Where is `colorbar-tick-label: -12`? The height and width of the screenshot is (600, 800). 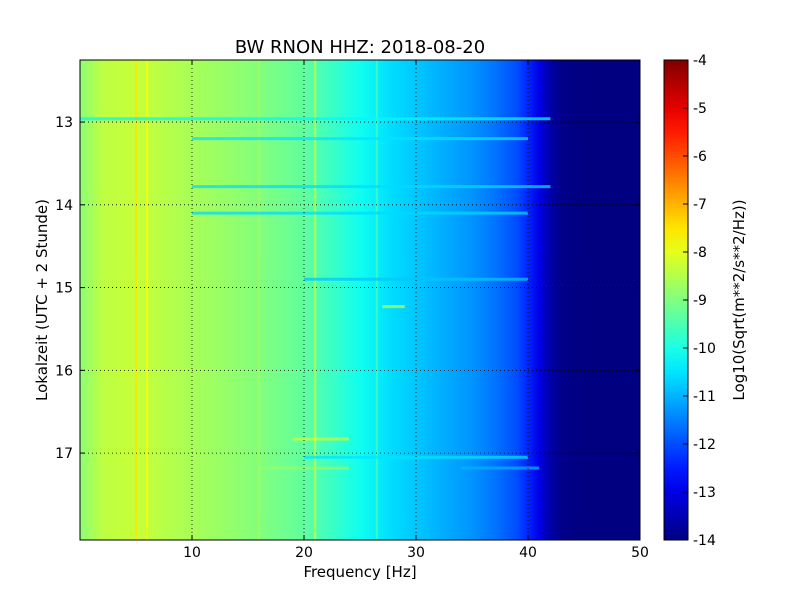 colorbar-tick-label: -12 is located at coordinates (704, 445).